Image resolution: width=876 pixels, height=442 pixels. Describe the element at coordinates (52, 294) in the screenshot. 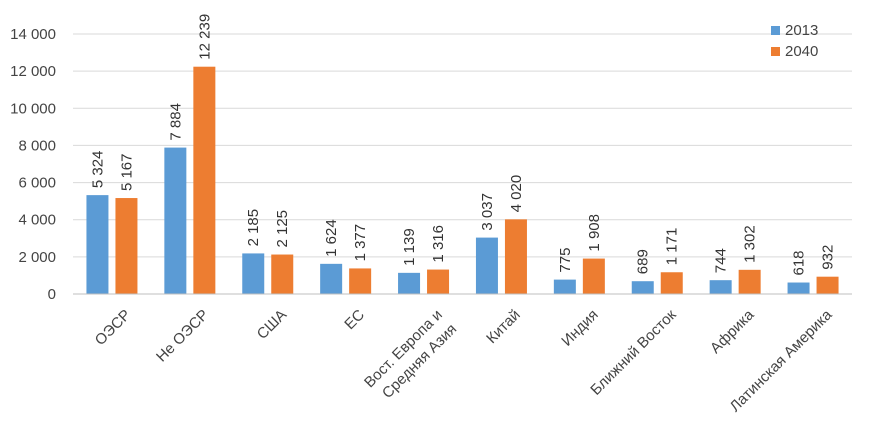

I see `y-tick-label: 0` at that location.